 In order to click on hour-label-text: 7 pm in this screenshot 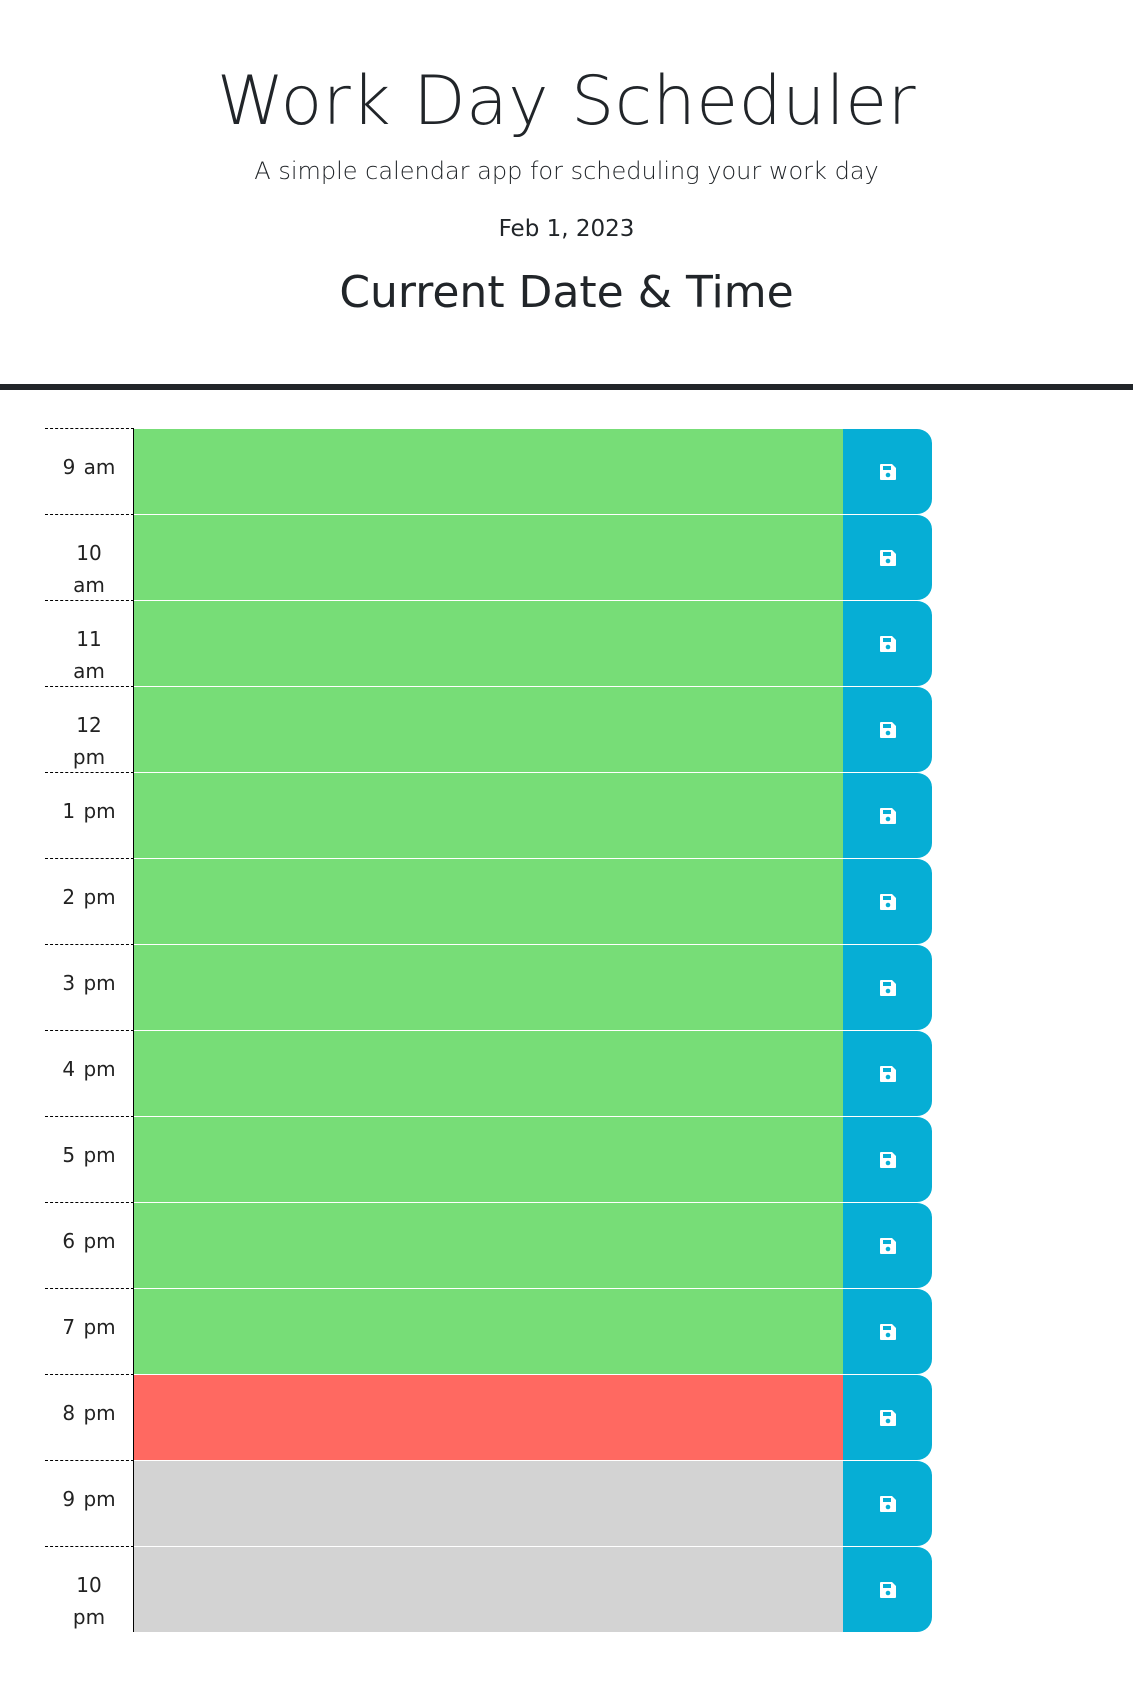, I will do `click(89, 1327)`.